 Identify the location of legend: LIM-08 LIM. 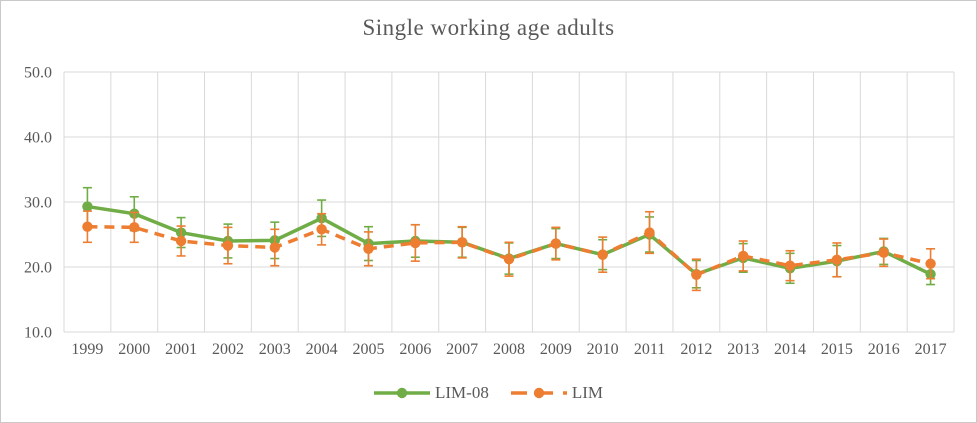
(488, 393).